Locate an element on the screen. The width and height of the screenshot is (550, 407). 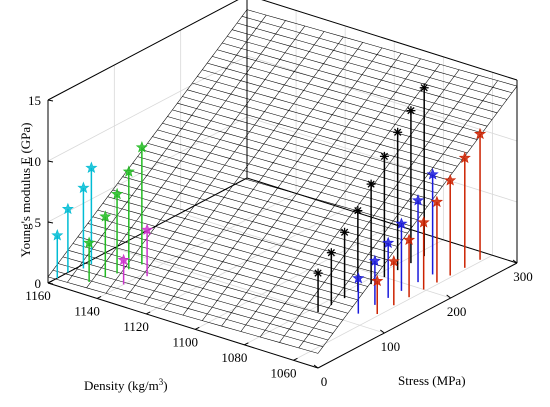
y-tick-label: 1060 is located at coordinates (283, 372).